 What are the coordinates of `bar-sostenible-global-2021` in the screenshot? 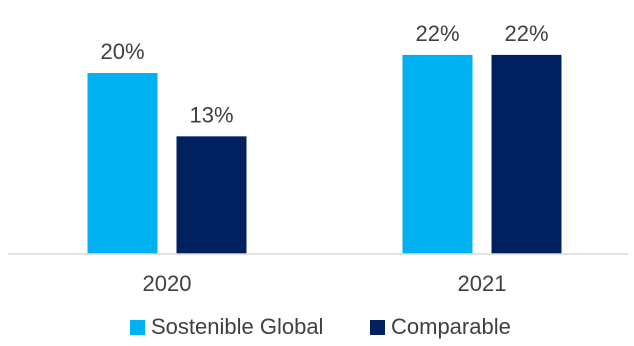 It's located at (437, 154).